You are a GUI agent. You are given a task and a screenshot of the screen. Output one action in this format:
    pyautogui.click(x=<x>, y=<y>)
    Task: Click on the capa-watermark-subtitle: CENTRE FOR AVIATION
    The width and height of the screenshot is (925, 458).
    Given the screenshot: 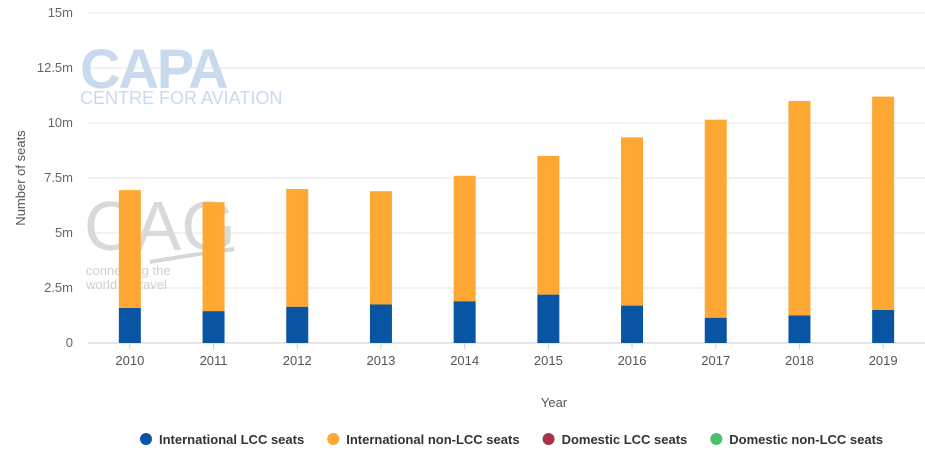 What is the action you would take?
    pyautogui.click(x=181, y=98)
    